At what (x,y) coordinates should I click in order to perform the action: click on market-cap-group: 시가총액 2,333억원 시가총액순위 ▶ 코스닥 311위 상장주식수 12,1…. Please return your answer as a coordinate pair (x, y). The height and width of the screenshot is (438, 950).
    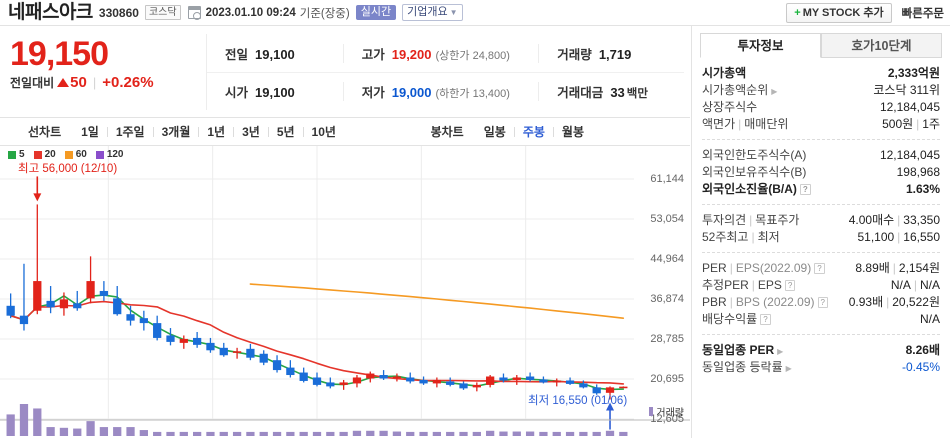
    Looking at the image, I should click on (821, 98).